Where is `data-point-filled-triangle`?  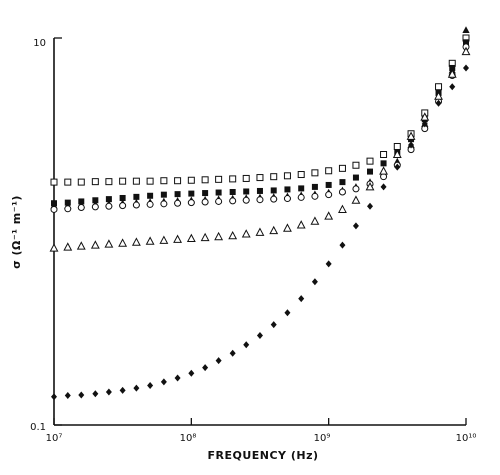 data-point-filled-triangle is located at coordinates (466, 29).